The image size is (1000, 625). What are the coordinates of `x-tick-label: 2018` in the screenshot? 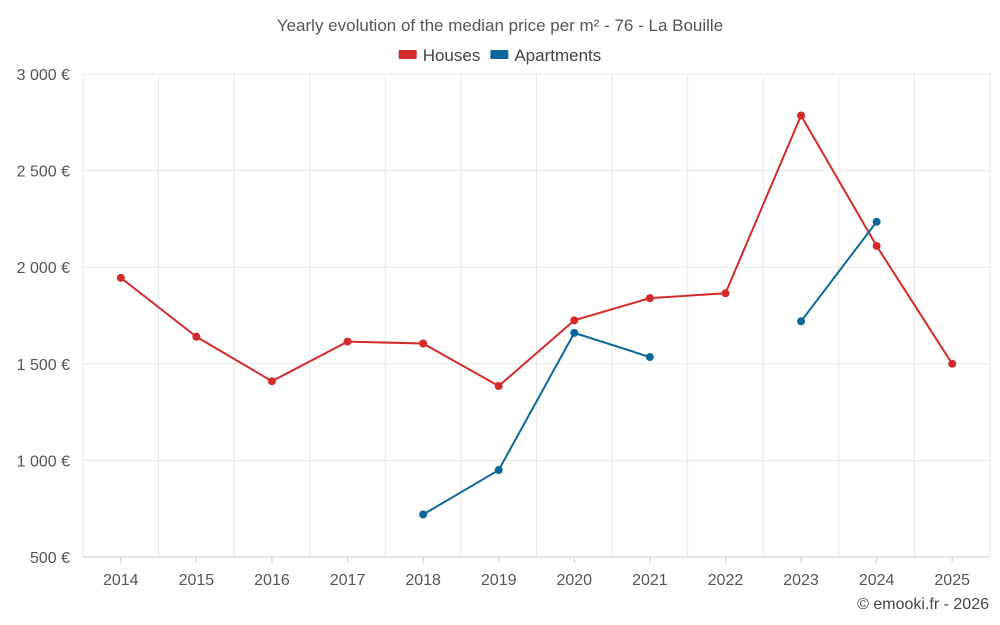 It's located at (423, 580).